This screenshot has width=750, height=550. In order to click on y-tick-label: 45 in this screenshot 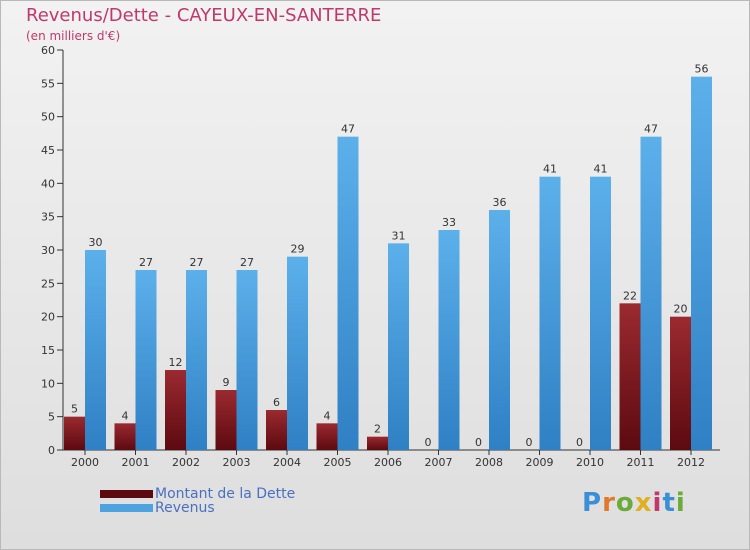, I will do `click(48, 150)`.